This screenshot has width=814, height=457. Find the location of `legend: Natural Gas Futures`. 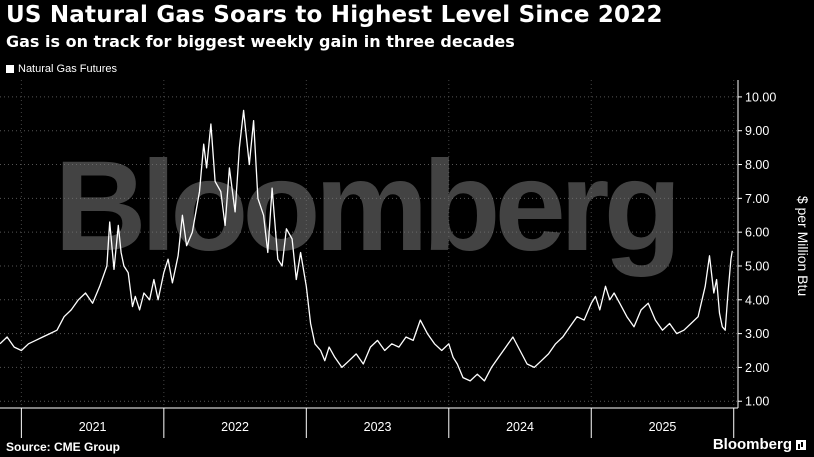

legend: Natural Gas Futures is located at coordinates (61, 69).